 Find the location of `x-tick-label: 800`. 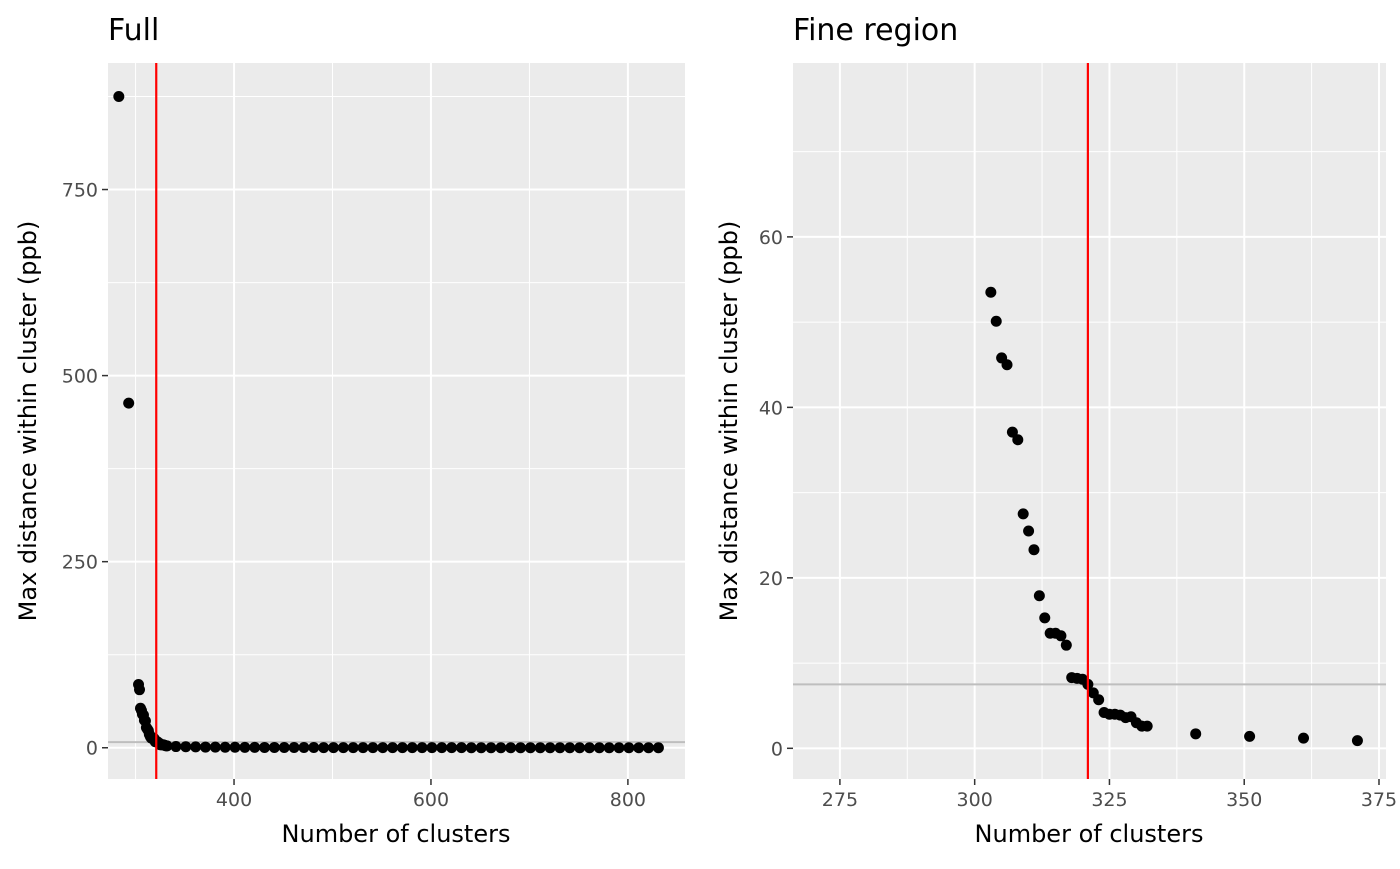

x-tick-label: 800 is located at coordinates (628, 800).